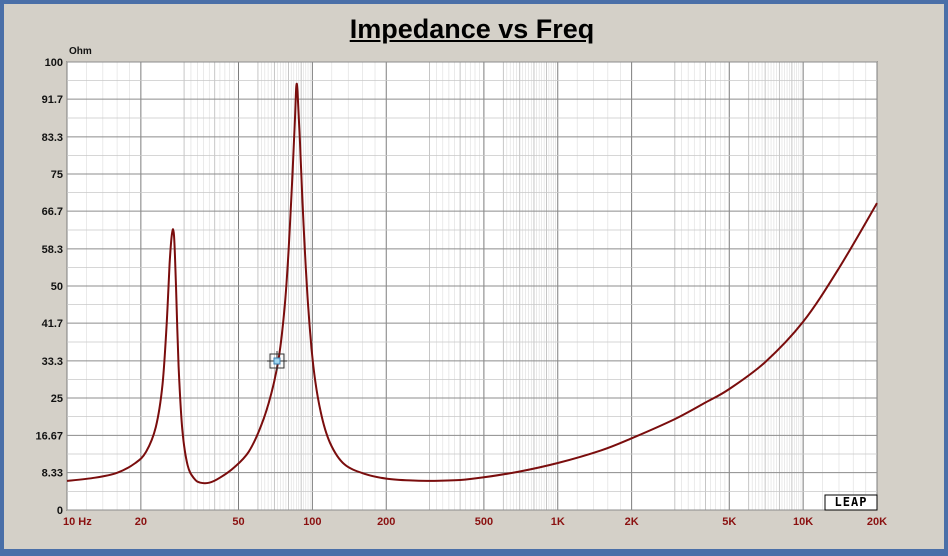 The image size is (948, 556). I want to click on x-tick-label: 10 Hz, so click(77, 522).